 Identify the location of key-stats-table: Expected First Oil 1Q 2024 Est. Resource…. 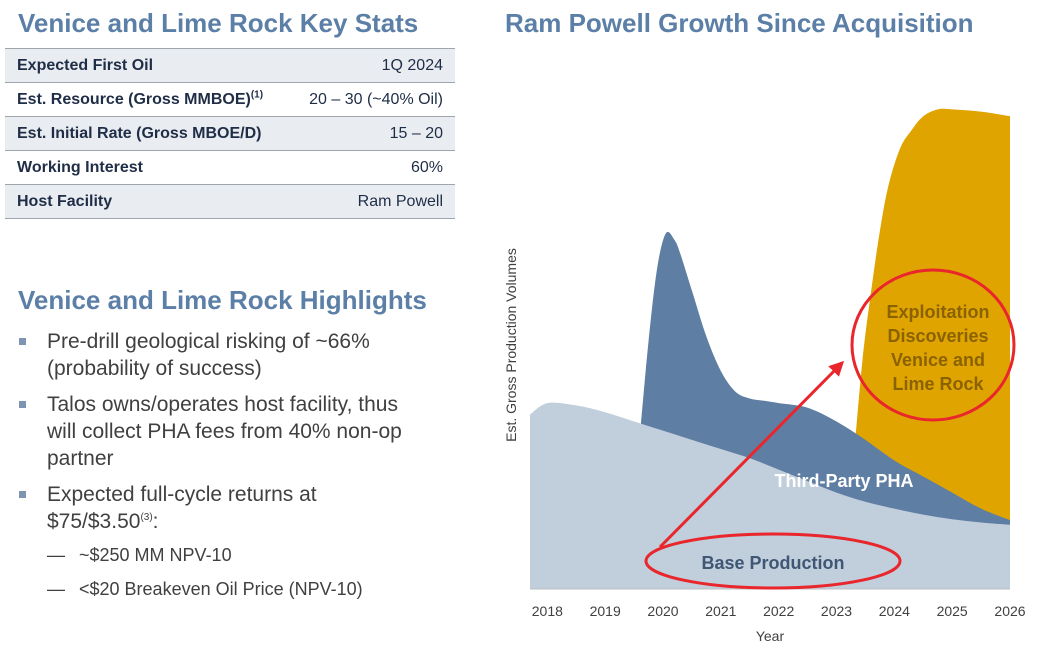
(230, 133).